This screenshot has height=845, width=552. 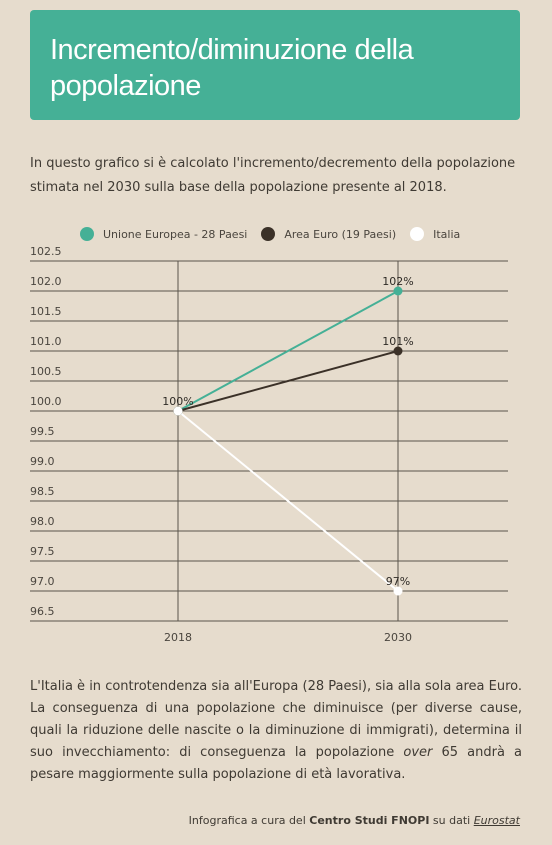 What do you see at coordinates (42, 611) in the screenshot?
I see `y-tick-label: 96.5` at bounding box center [42, 611].